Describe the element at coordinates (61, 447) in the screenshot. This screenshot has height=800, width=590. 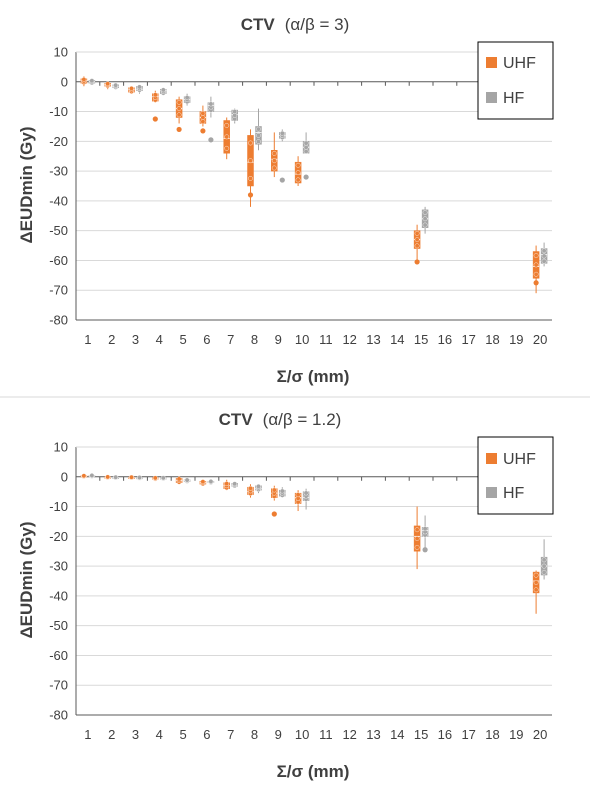
I see `y-tick-label: 10` at that location.